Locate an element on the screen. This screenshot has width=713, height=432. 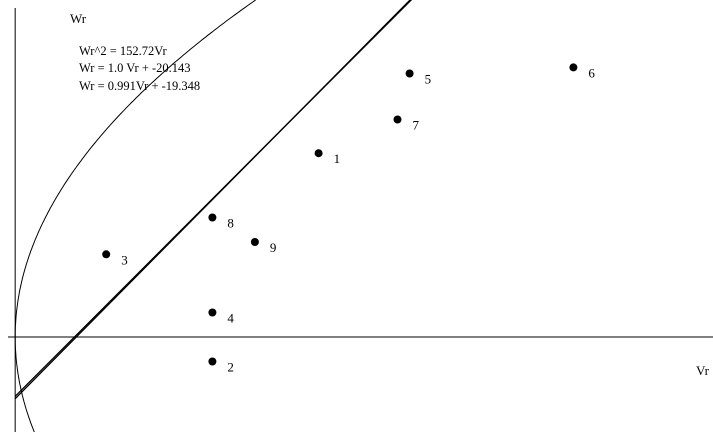
point-label-4: 4 is located at coordinates (230, 318).